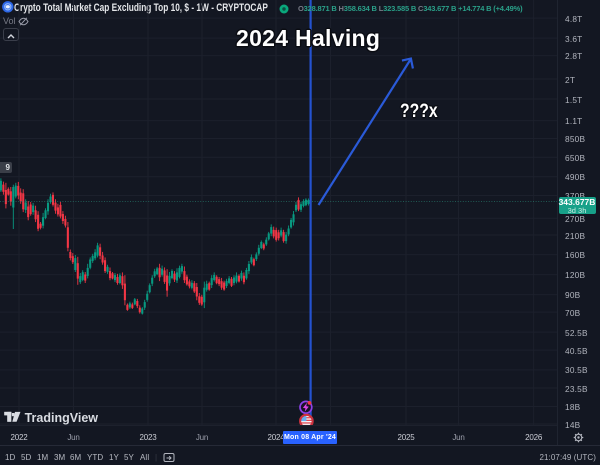 This screenshot has height=465, width=600. Describe the element at coordinates (62, 418) in the screenshot. I see `svg-text: TradingView` at that location.